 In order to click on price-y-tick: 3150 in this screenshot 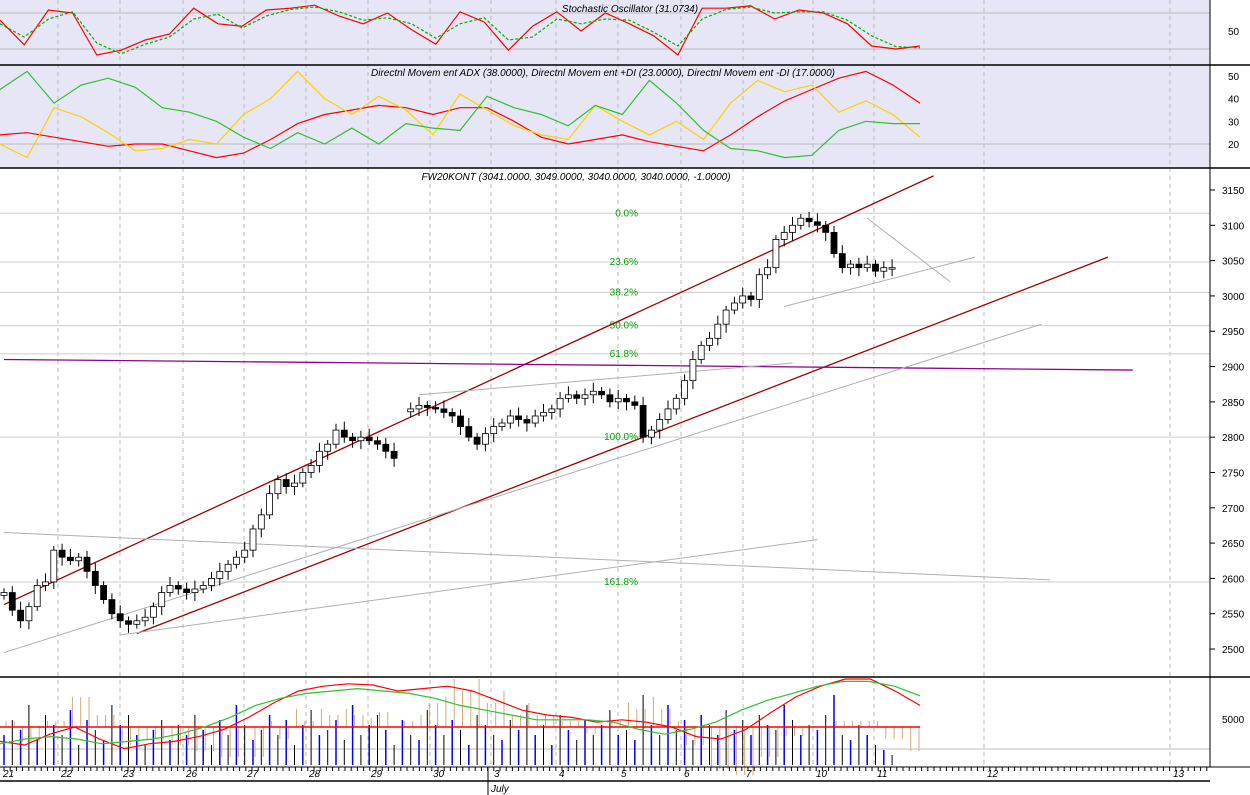, I will do `click(1233, 191)`.